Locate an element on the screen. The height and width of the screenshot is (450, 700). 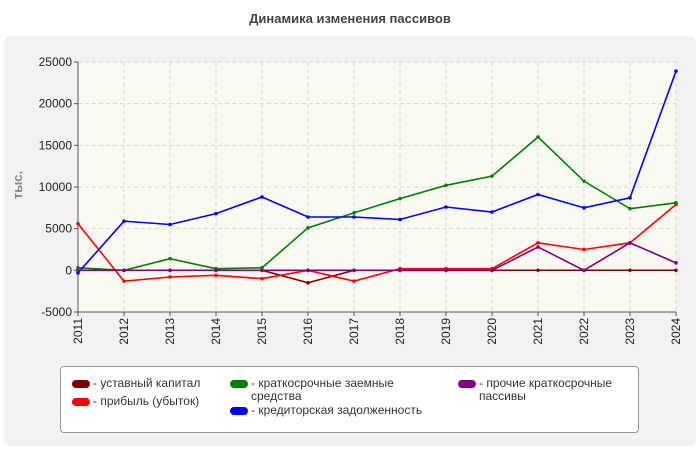
series-group is located at coordinates (377, 257).